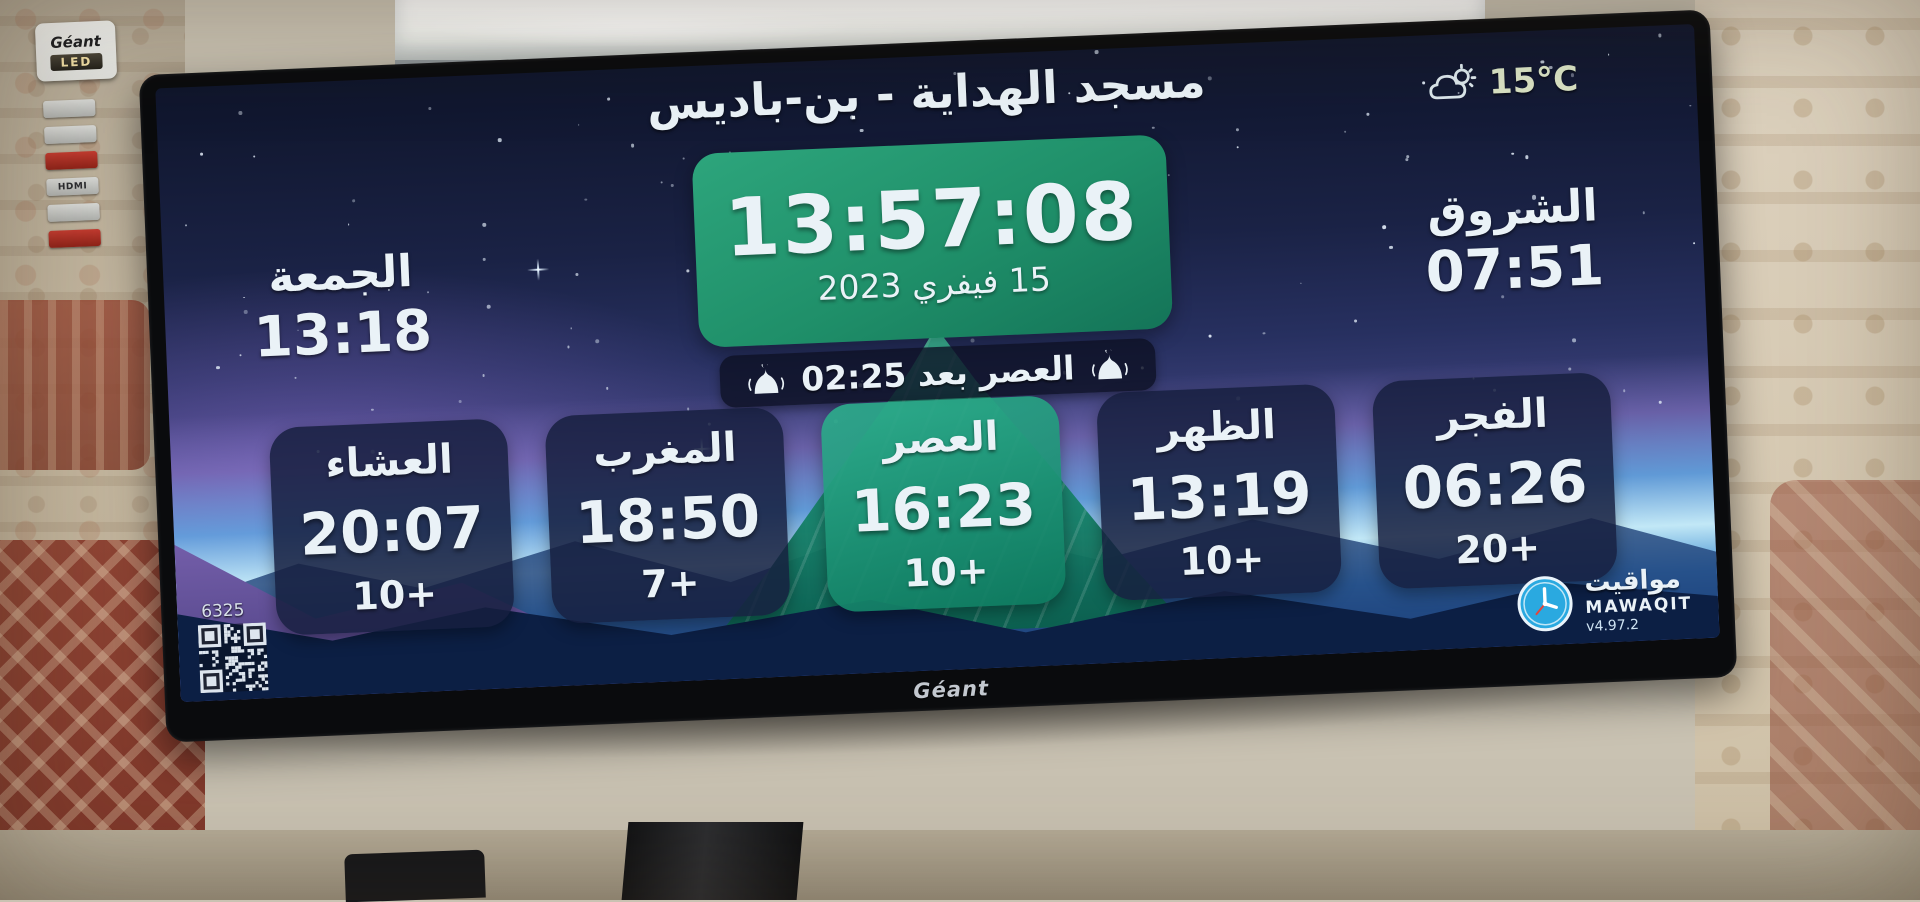 This screenshot has height=902, width=1920. What do you see at coordinates (1545, 604) in the screenshot?
I see `mawaqit-clock-icon` at bounding box center [1545, 604].